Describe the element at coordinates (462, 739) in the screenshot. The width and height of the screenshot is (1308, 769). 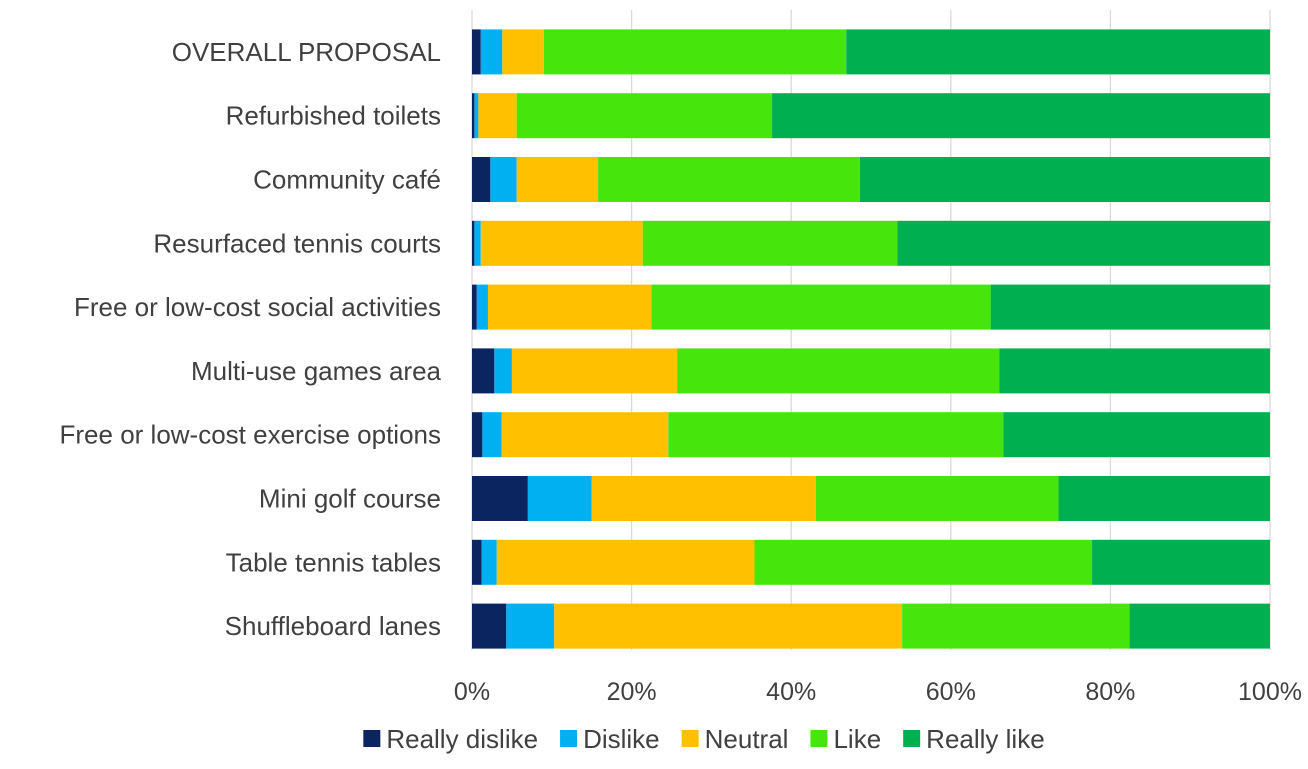
I see `legend-label: Really dislike` at that location.